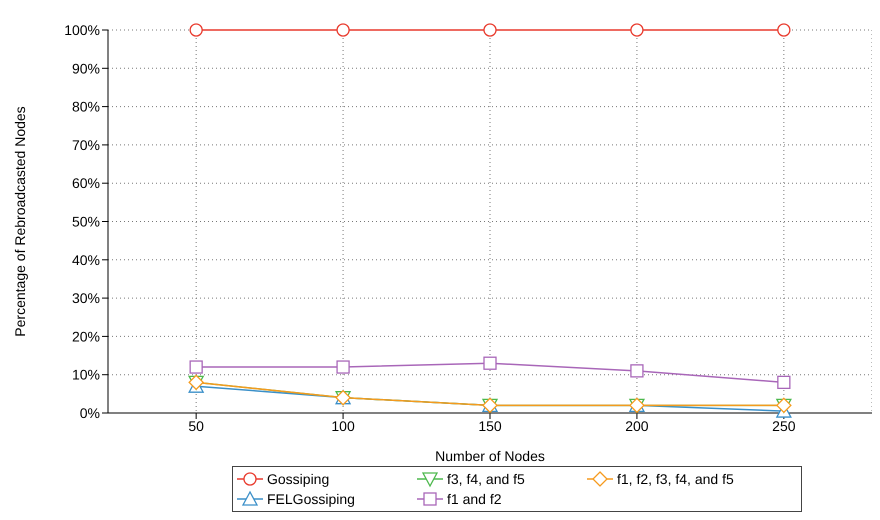 The height and width of the screenshot is (520, 880). I want to click on y-tick-label: 0%, so click(90, 412).